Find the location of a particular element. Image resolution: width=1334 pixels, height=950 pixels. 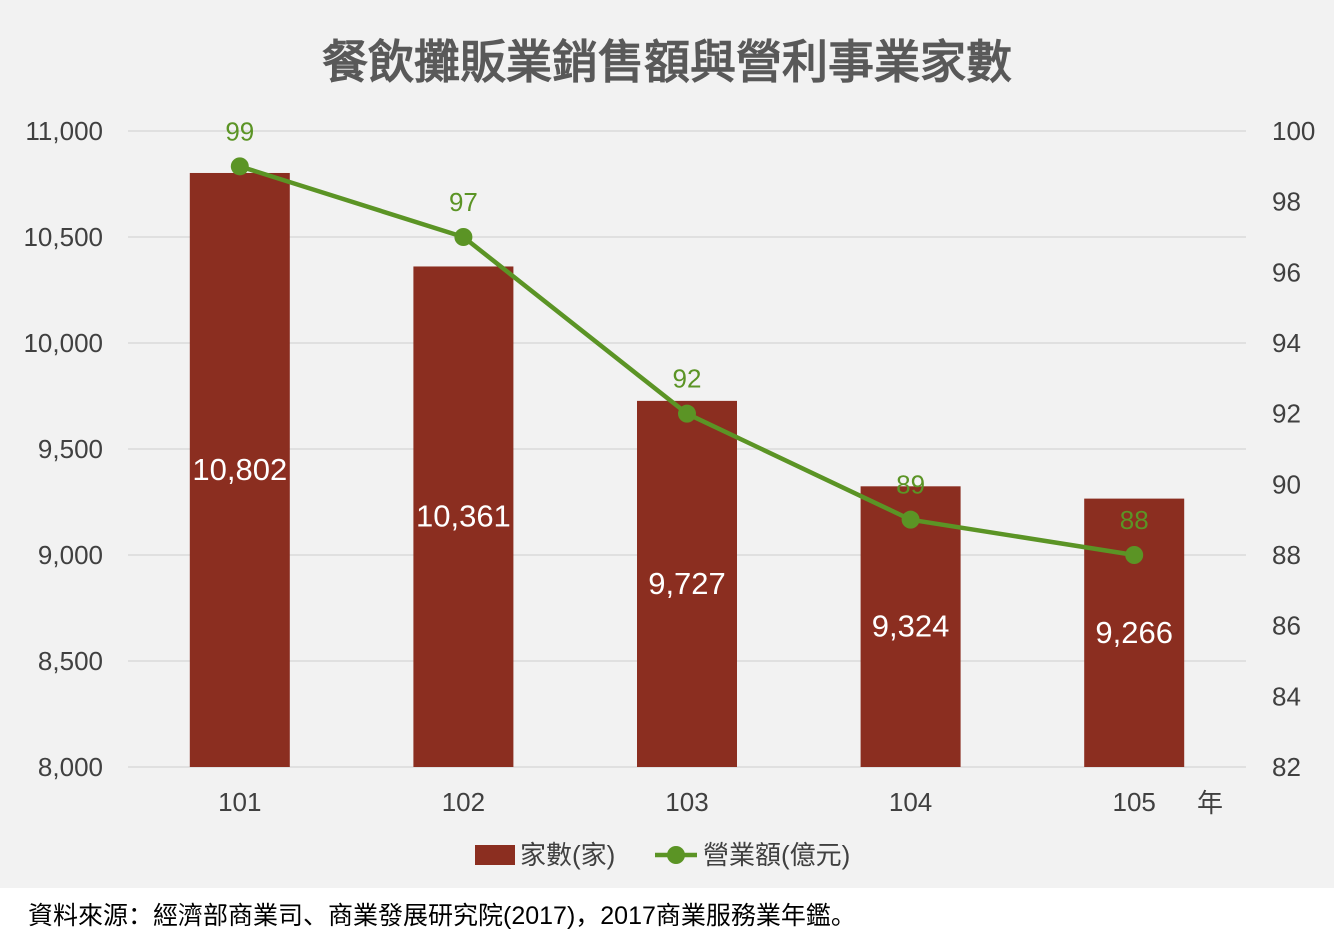

right-y-tick-label: 90 is located at coordinates (1286, 484).